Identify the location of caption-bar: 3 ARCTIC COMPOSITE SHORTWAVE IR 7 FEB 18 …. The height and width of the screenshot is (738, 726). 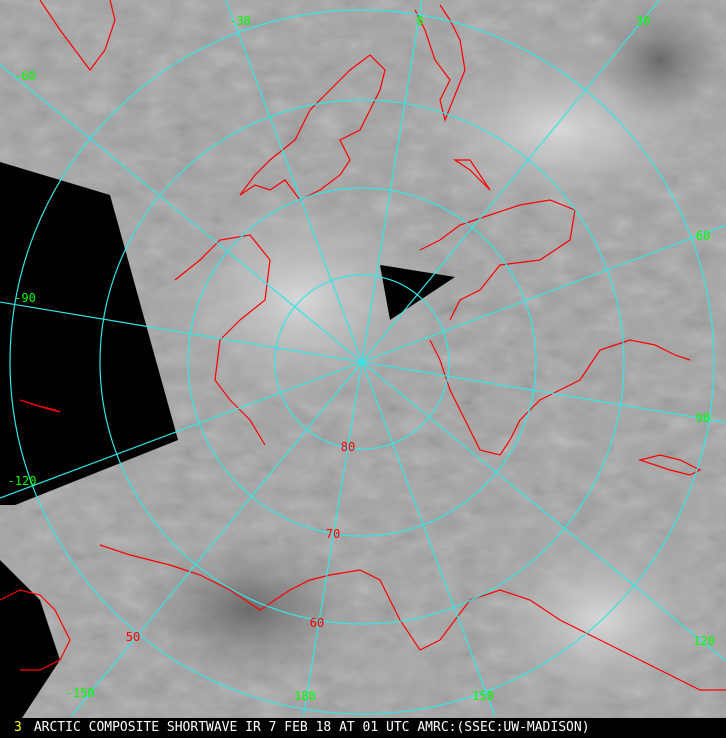
(363, 728).